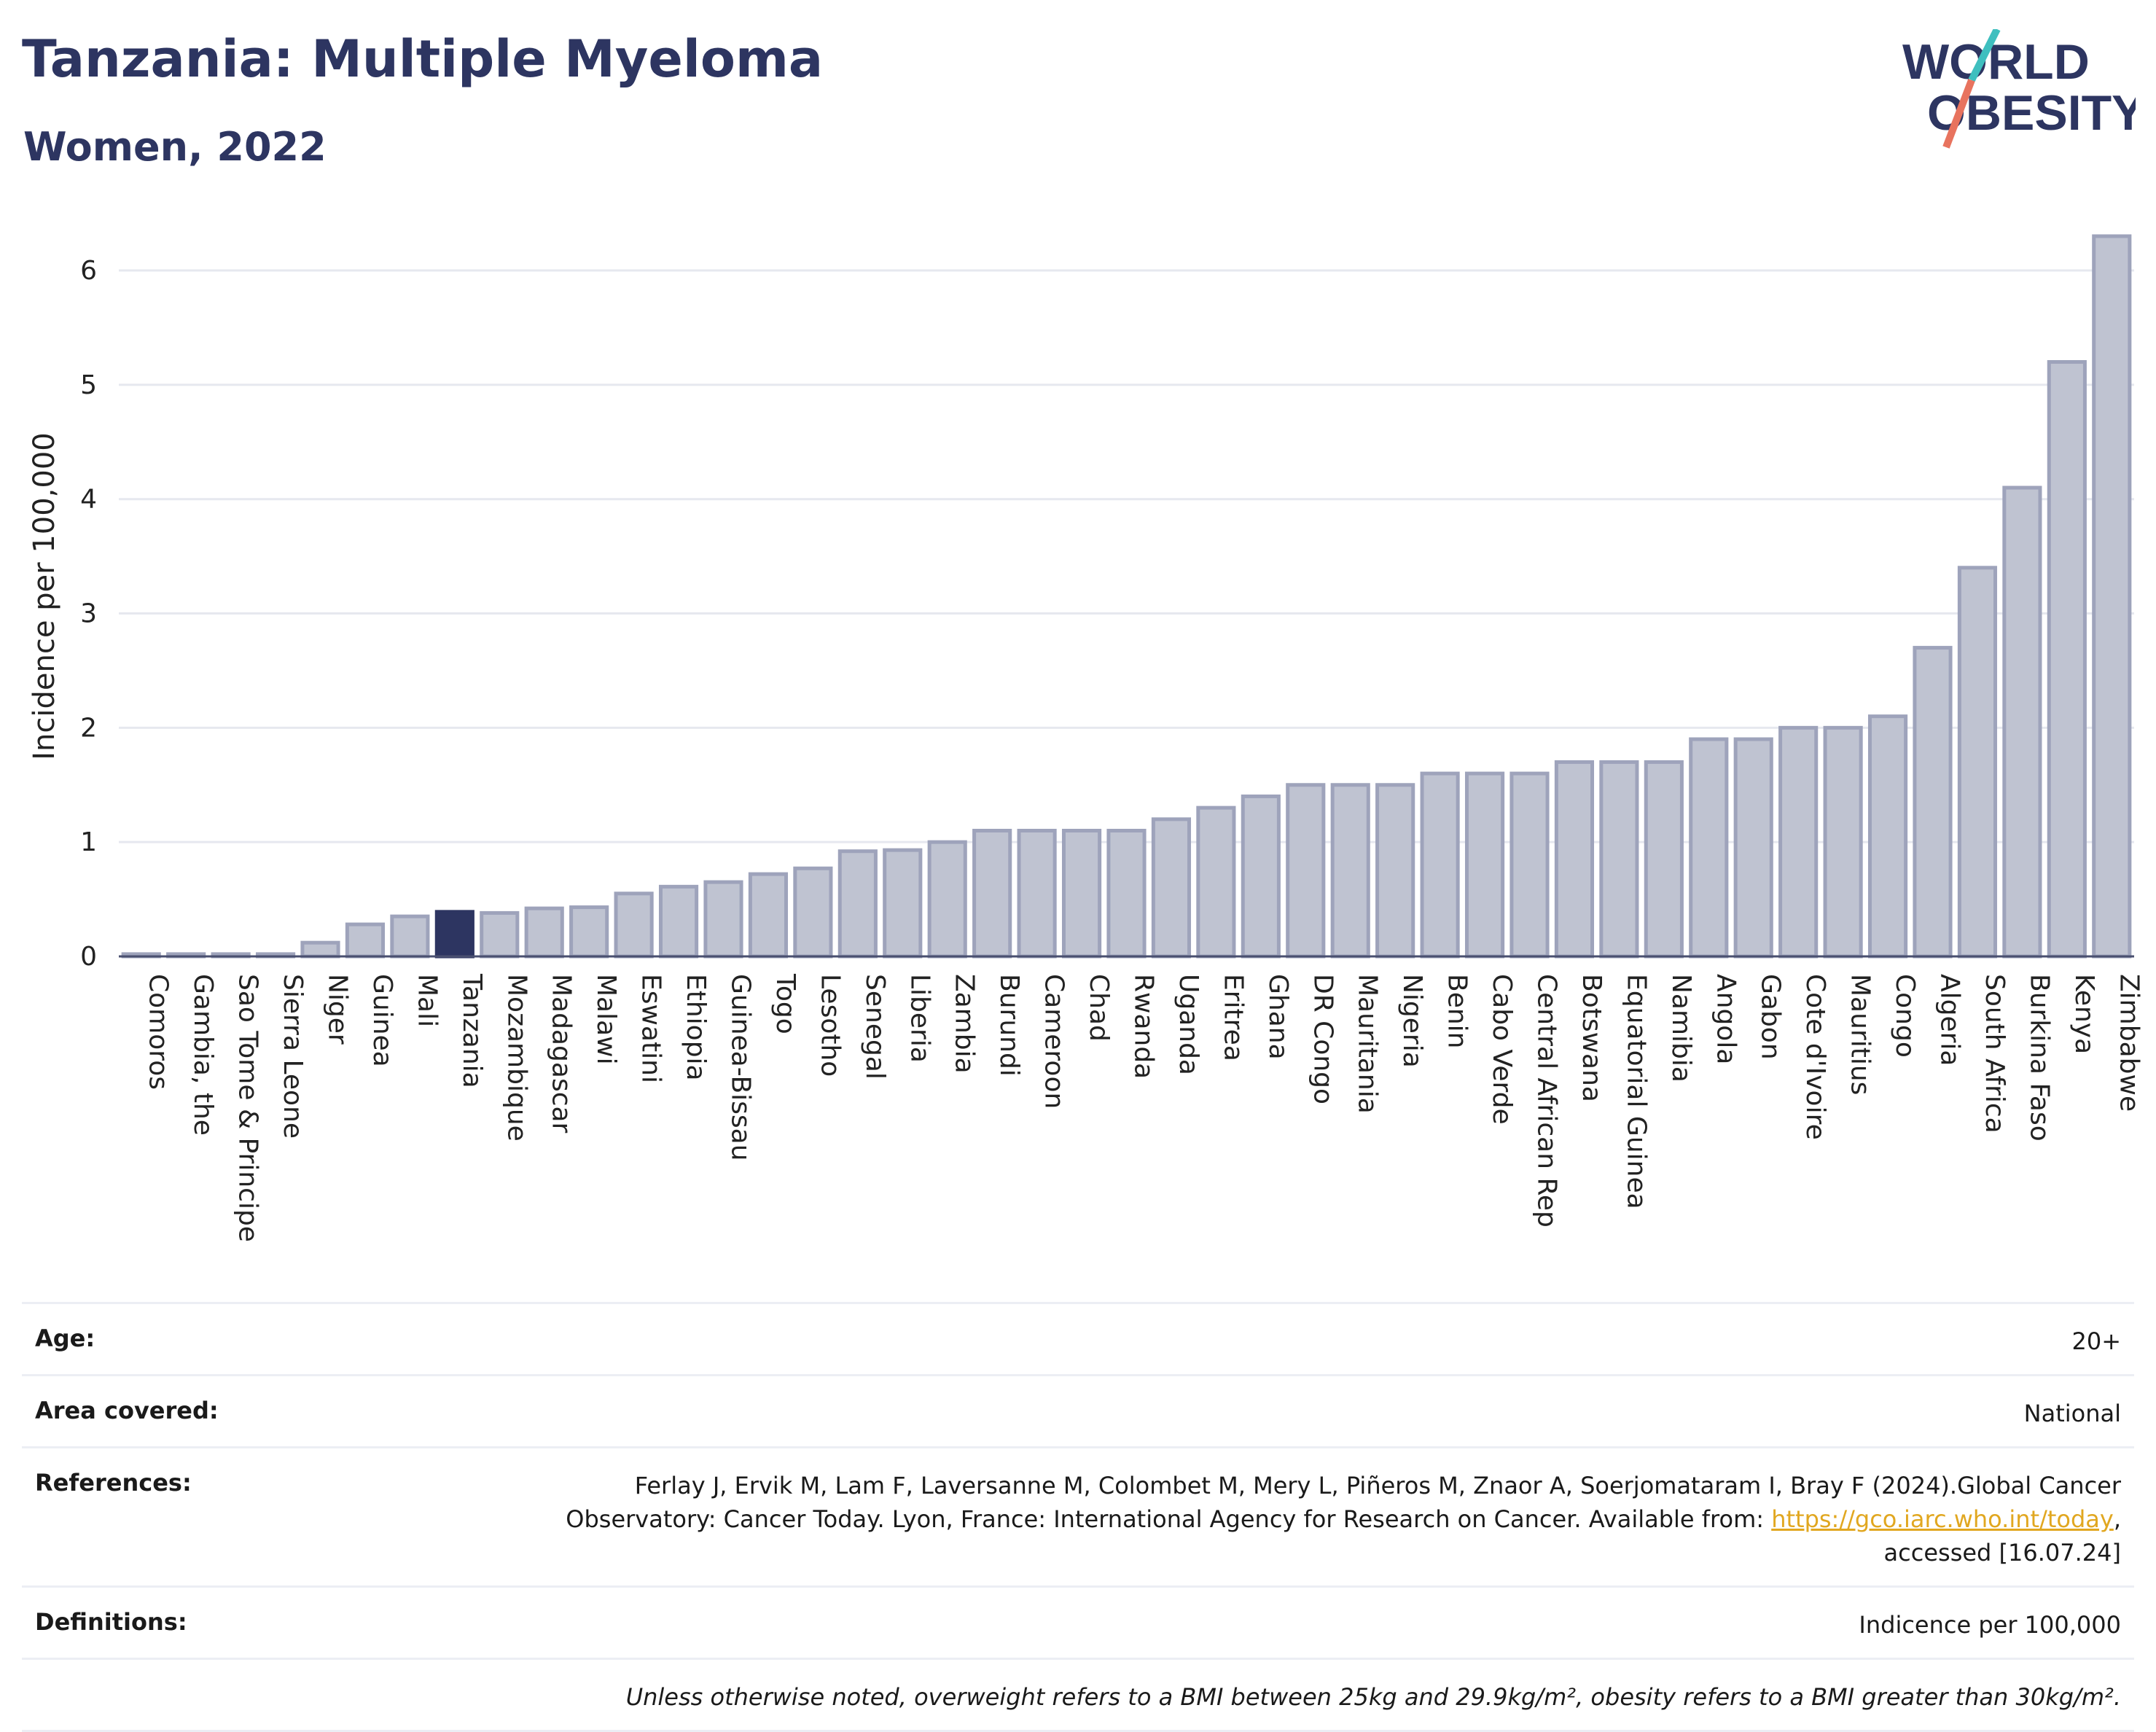 The height and width of the screenshot is (1732, 2156). I want to click on x-tick-label: Niger, so click(338, 1009).